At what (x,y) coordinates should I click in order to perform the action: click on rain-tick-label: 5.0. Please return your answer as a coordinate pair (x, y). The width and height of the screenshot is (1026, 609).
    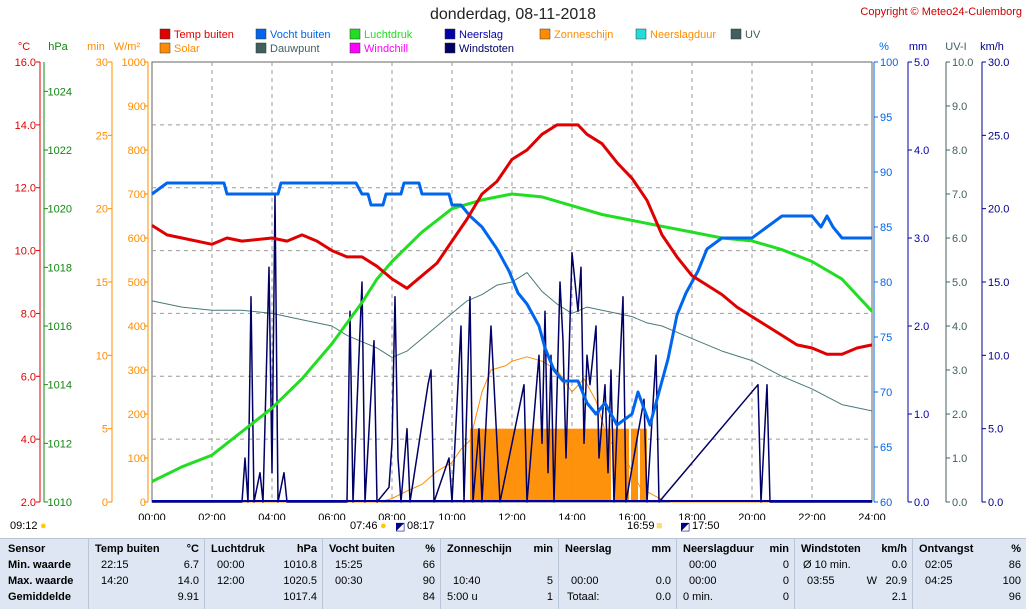
    Looking at the image, I should click on (921, 63).